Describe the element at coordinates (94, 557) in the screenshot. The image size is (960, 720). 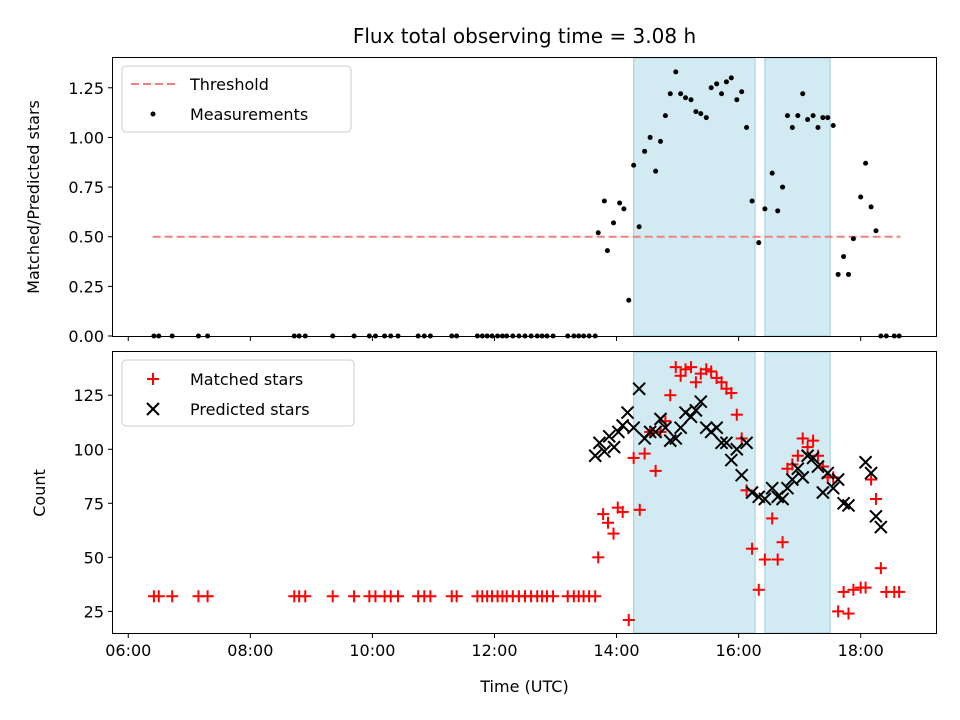
I see `y-tick-label: 50` at that location.